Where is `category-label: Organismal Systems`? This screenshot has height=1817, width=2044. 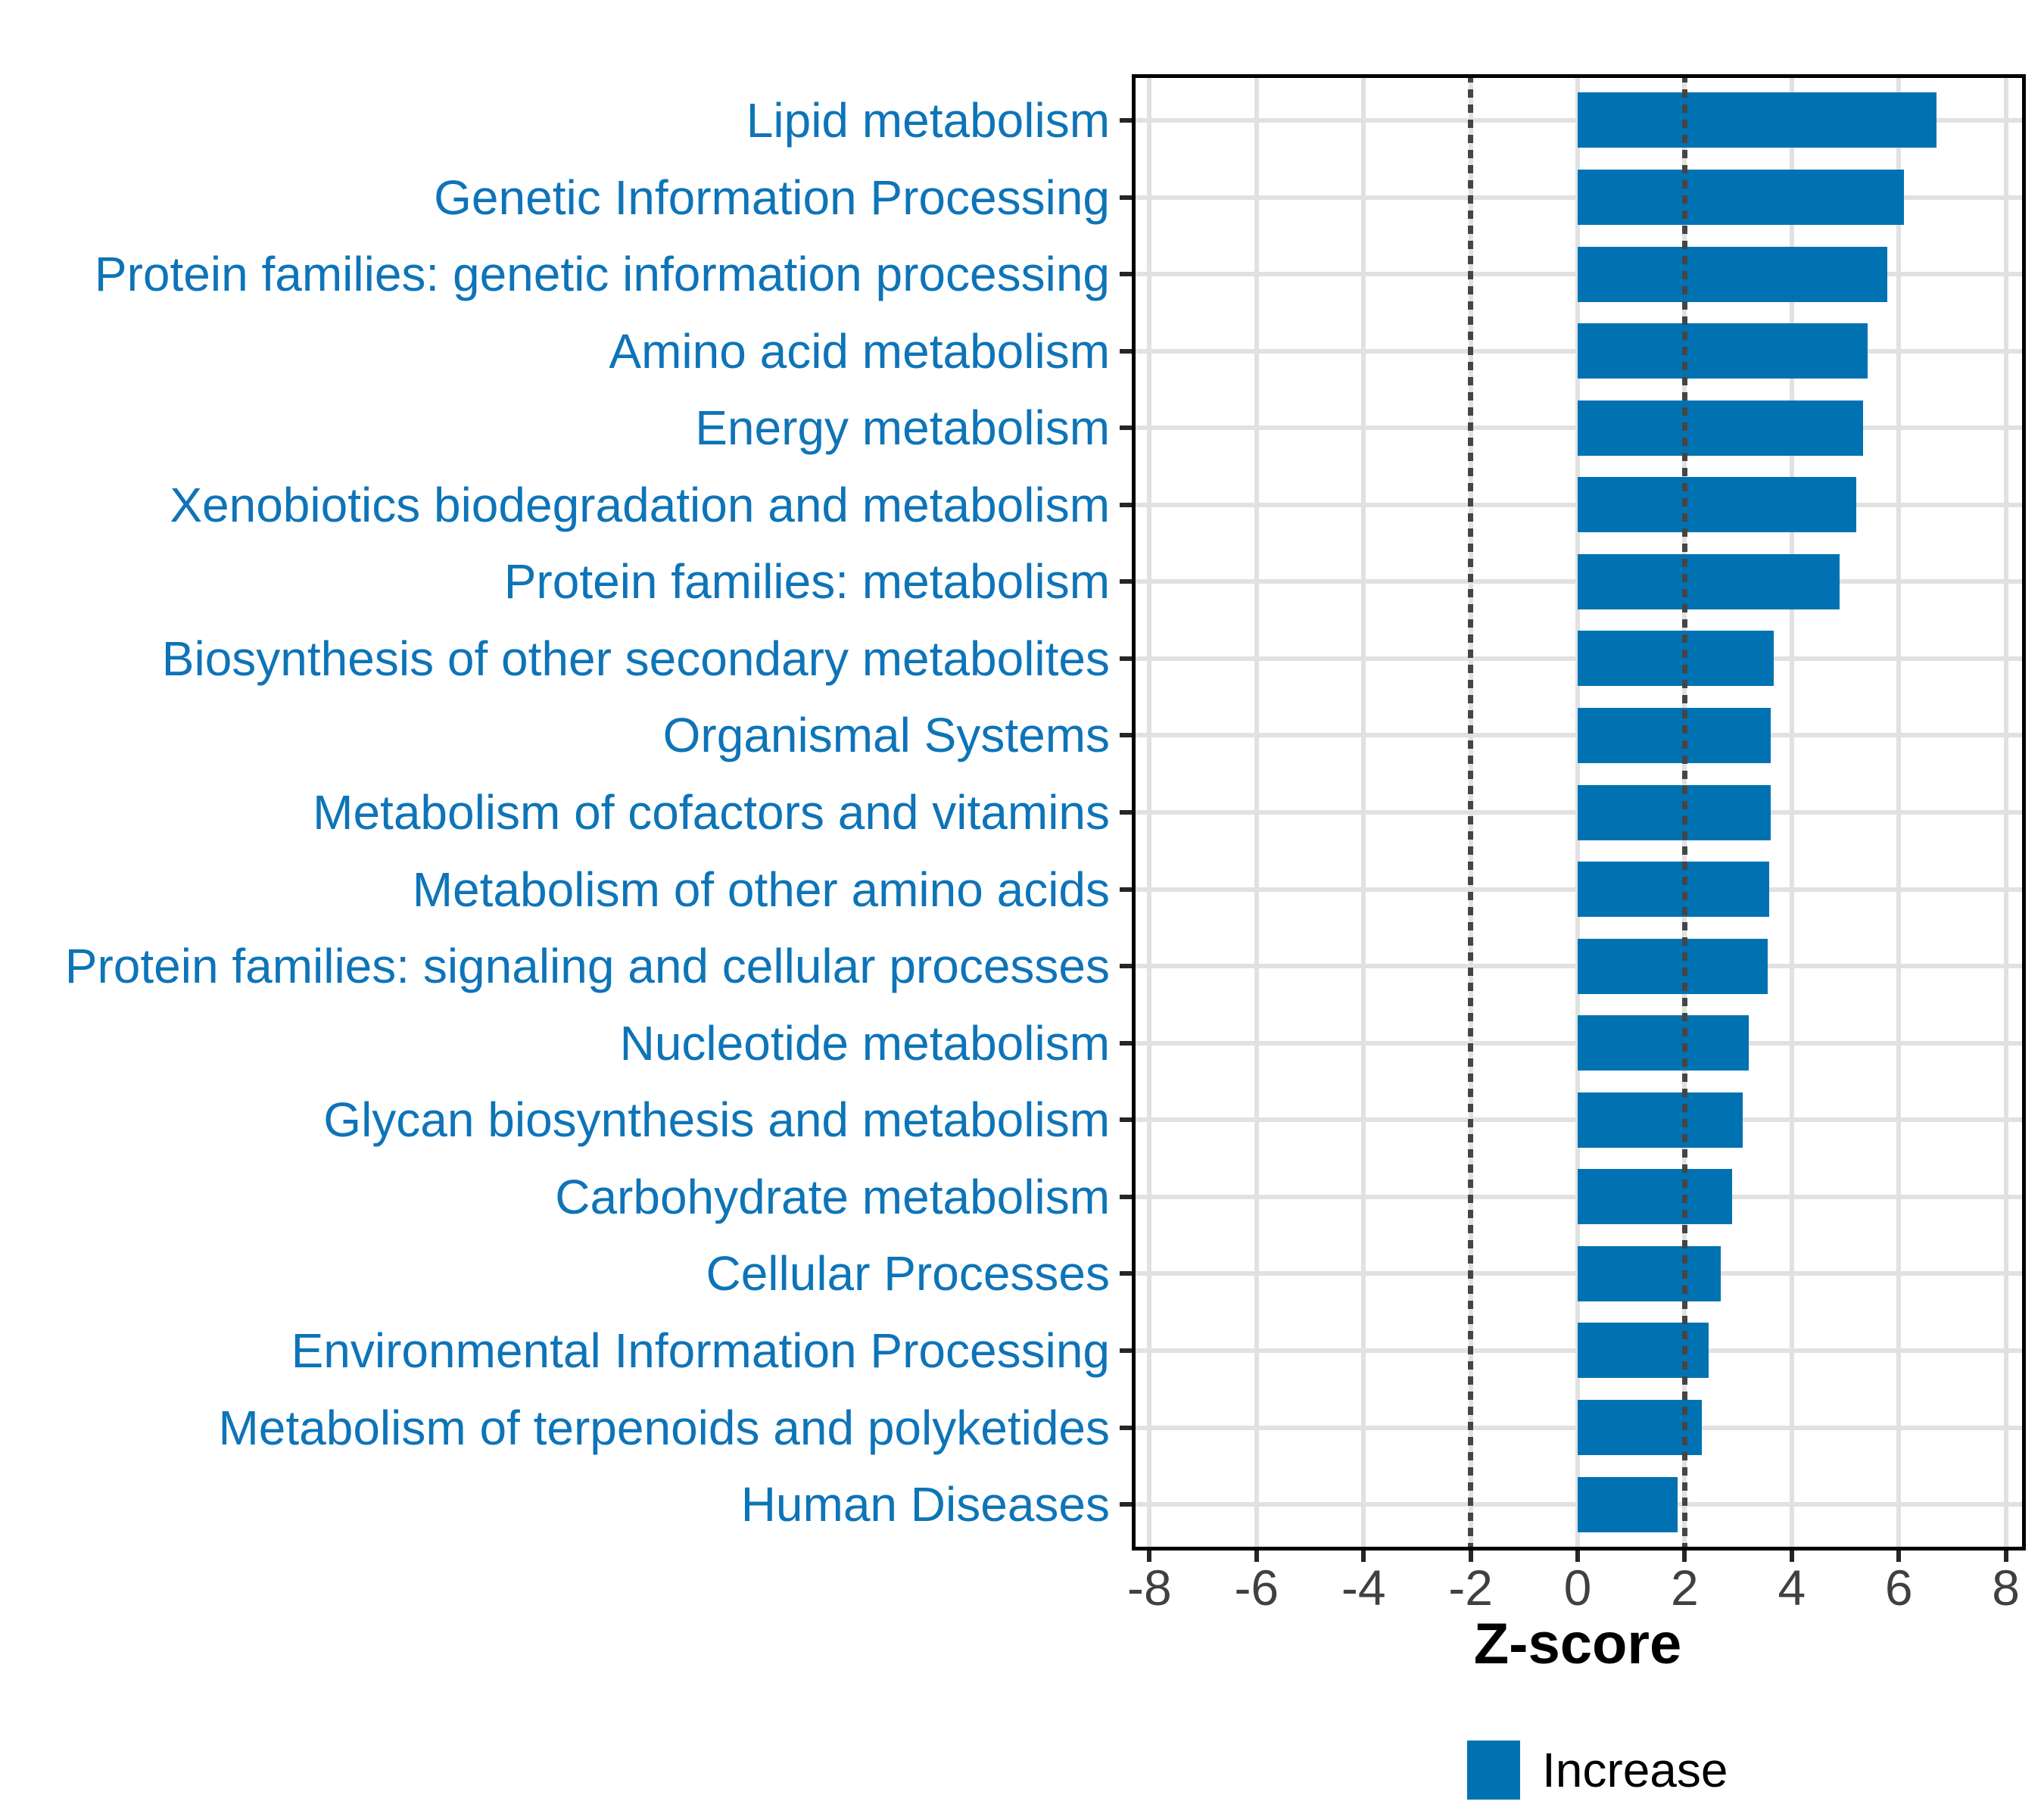 category-label: Organismal Systems is located at coordinates (886, 735).